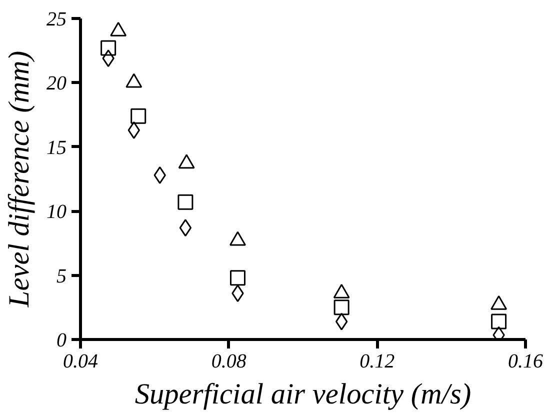 The width and height of the screenshot is (547, 413). What do you see at coordinates (303, 394) in the screenshot?
I see `x-axis-title: Superficial air velocity (m/s)` at bounding box center [303, 394].